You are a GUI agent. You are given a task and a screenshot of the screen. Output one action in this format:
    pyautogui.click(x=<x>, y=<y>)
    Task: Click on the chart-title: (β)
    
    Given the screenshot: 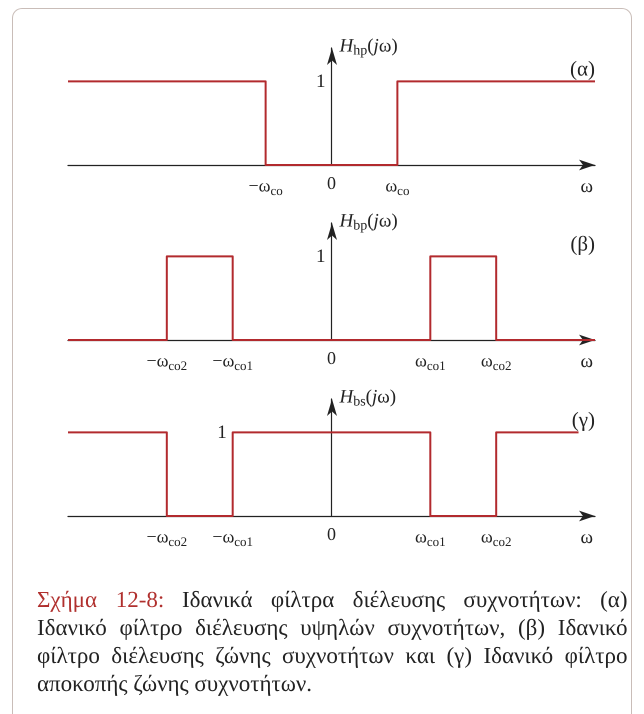 What is the action you would take?
    pyautogui.click(x=583, y=244)
    